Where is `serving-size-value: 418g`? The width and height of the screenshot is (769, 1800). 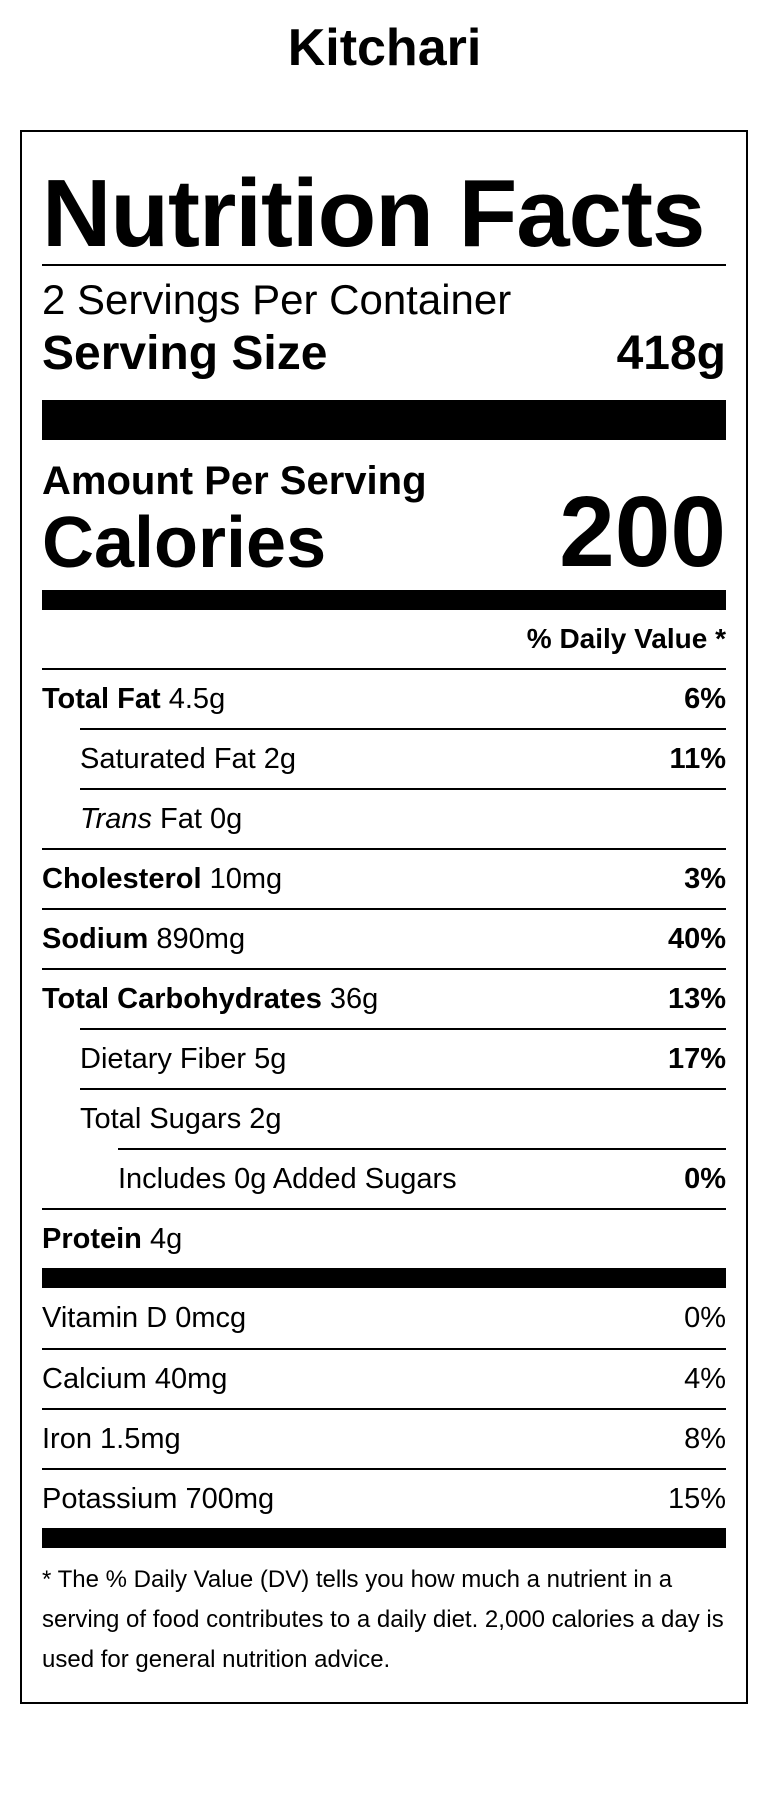 serving-size-value: 418g is located at coordinates (671, 353).